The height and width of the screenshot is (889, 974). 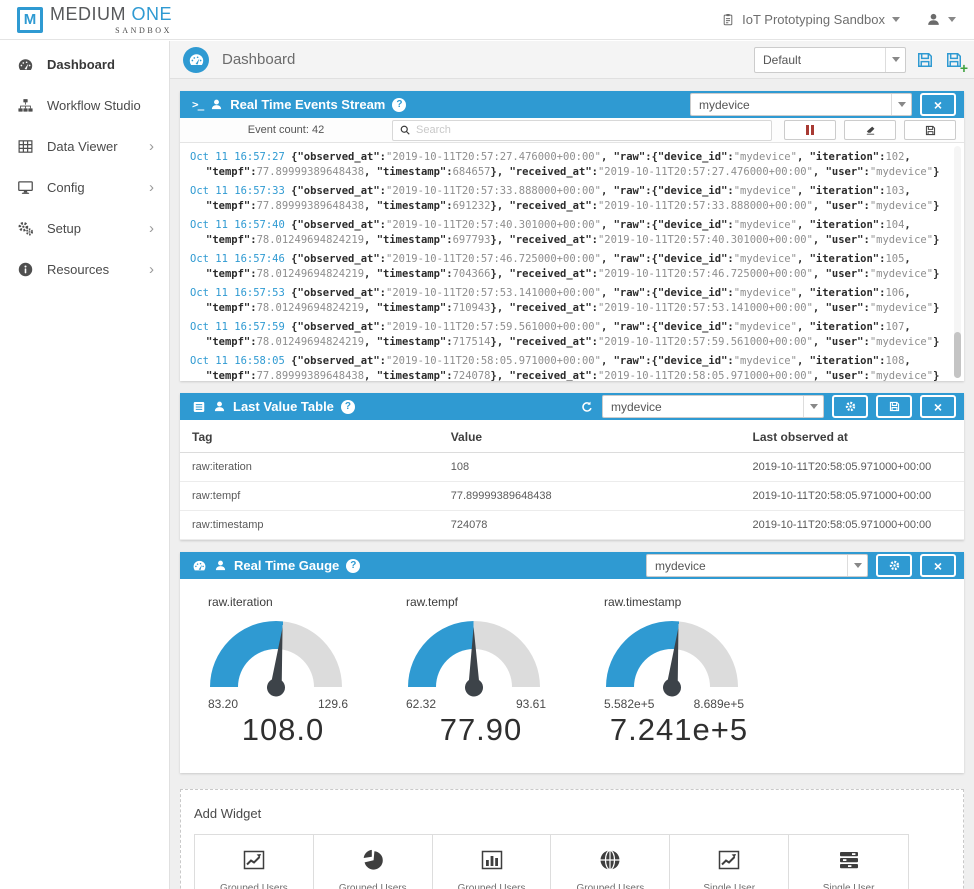 What do you see at coordinates (144, 30) in the screenshot?
I see `brand-subtitle: SANDBOX` at bounding box center [144, 30].